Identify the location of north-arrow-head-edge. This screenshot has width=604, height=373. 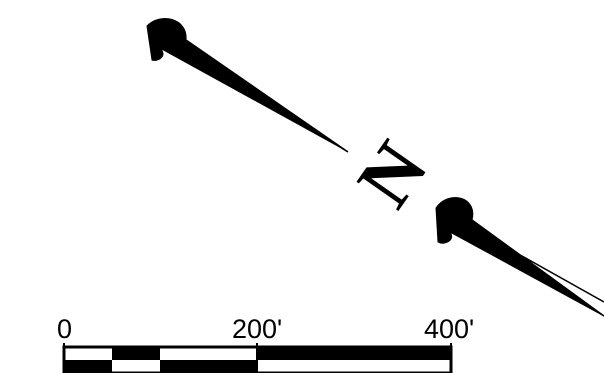
(521, 263).